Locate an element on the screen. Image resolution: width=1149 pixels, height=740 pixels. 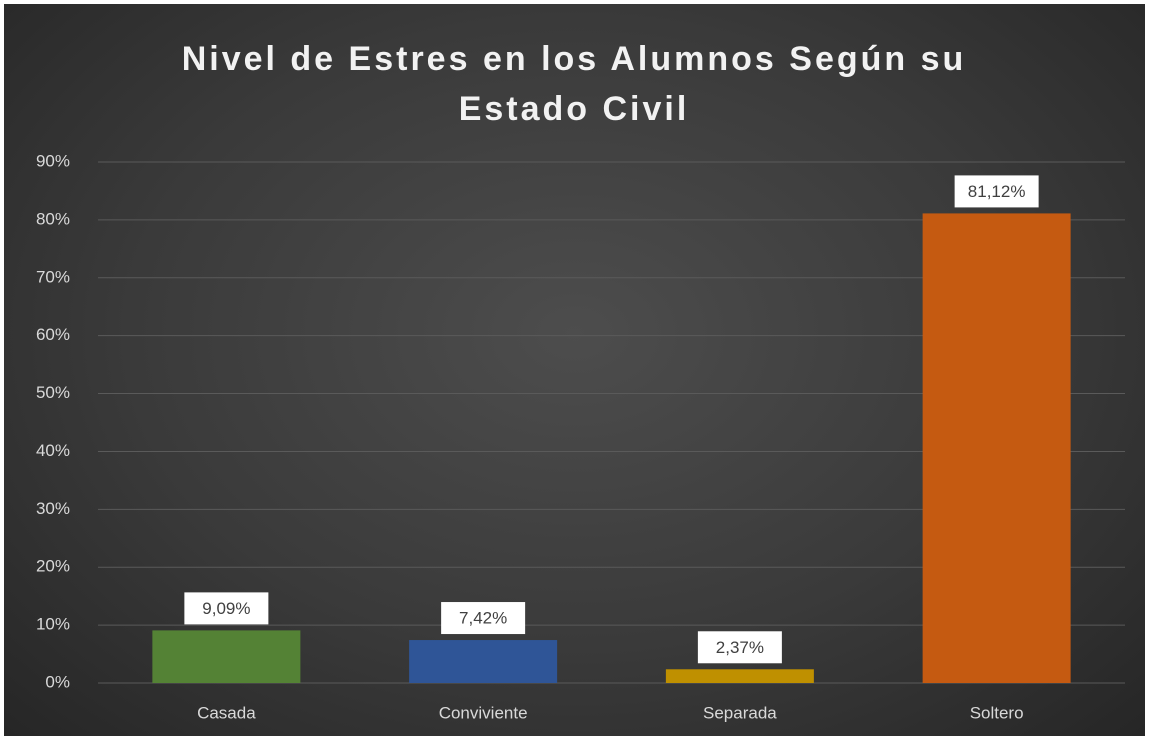
y-tick-label: 40% is located at coordinates (53, 450).